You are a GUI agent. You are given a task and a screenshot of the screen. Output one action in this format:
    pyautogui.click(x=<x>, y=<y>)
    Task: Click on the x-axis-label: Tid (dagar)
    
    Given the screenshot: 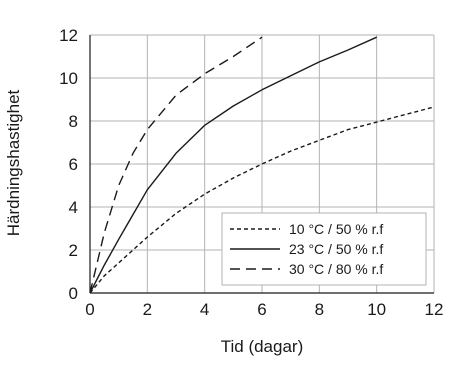 What is the action you would take?
    pyautogui.click(x=262, y=346)
    